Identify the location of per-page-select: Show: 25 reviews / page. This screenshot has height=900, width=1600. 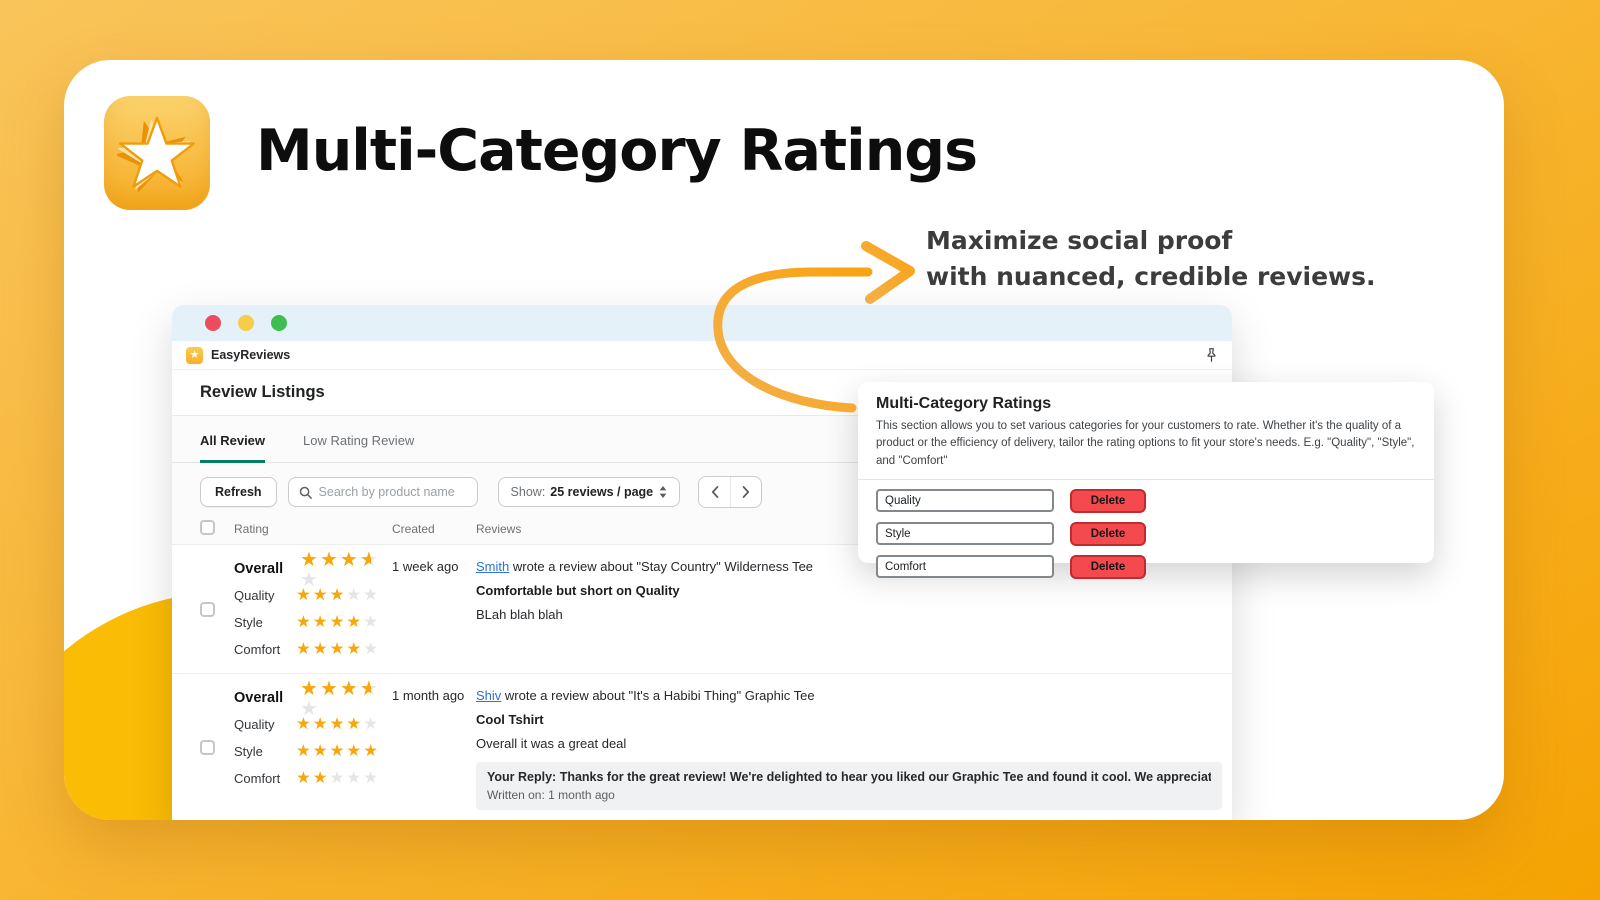
(589, 492).